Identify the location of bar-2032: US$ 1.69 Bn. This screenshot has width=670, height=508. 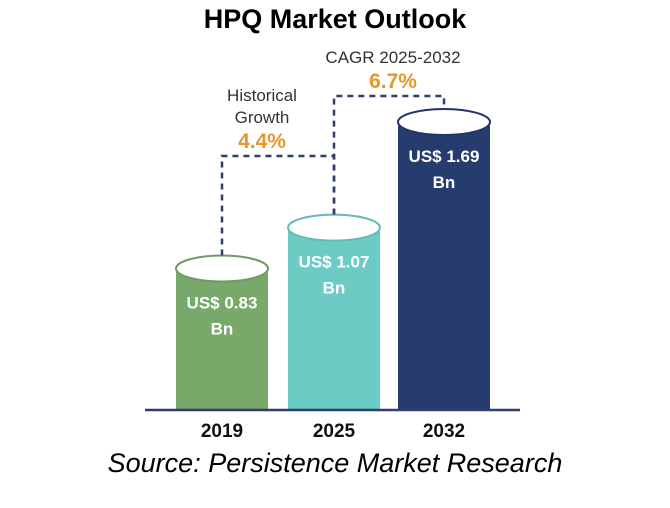
(444, 259).